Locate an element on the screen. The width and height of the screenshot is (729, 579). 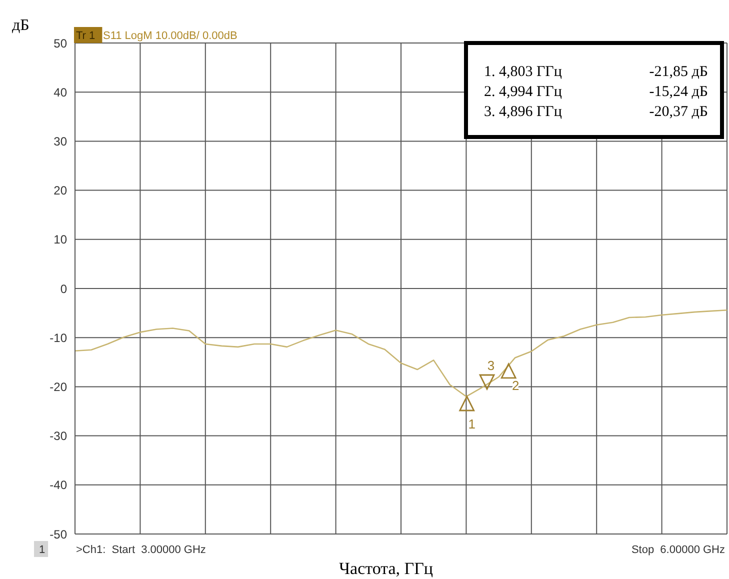
annotation: -15,24 дБ is located at coordinates (678, 92).